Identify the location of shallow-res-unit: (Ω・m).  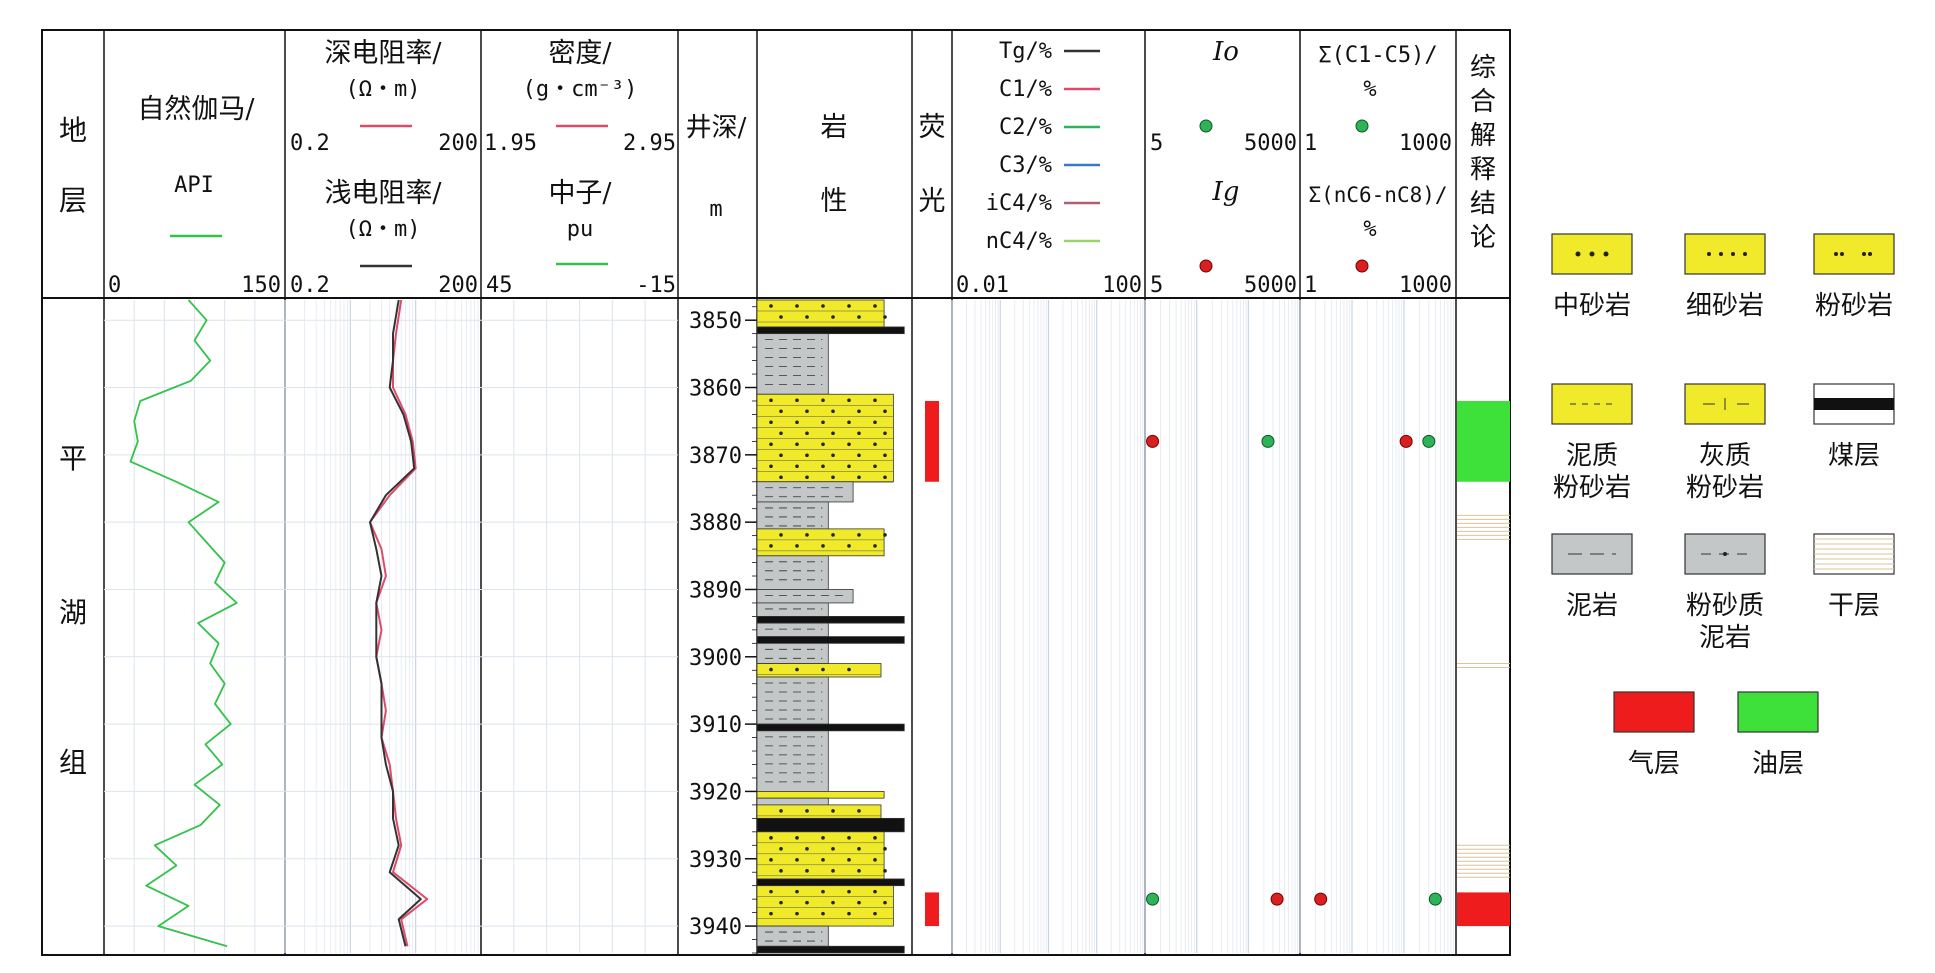
(383, 229).